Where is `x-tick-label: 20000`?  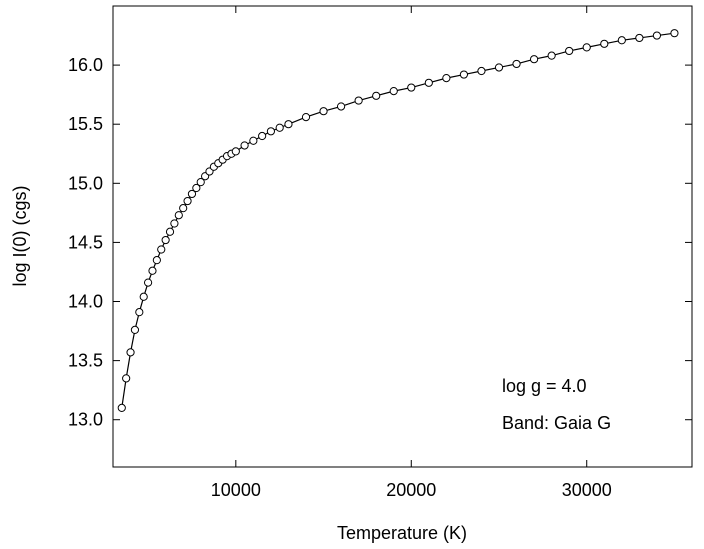 x-tick-label: 20000 is located at coordinates (411, 490).